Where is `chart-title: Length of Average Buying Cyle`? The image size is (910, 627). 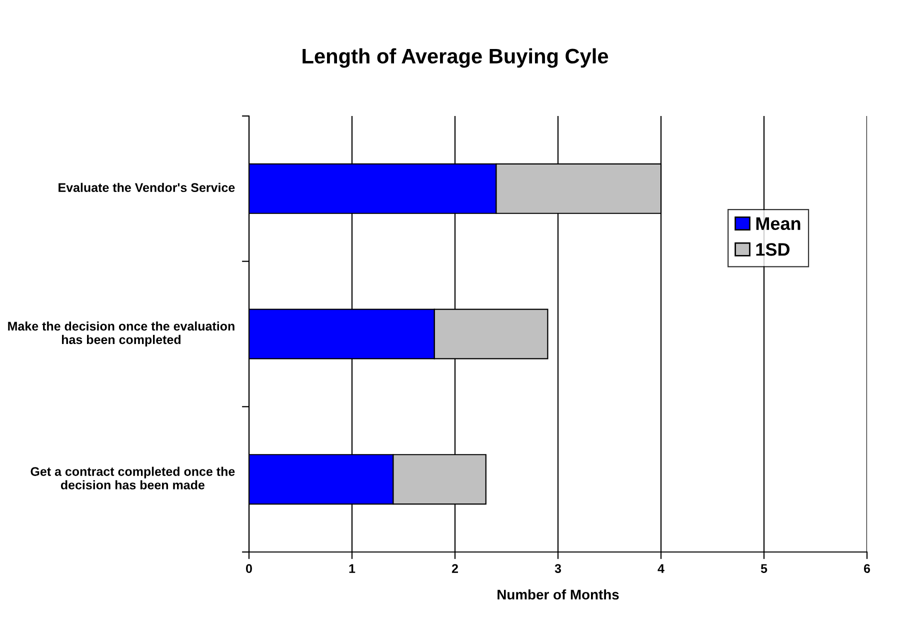 chart-title: Length of Average Buying Cyle is located at coordinates (455, 58).